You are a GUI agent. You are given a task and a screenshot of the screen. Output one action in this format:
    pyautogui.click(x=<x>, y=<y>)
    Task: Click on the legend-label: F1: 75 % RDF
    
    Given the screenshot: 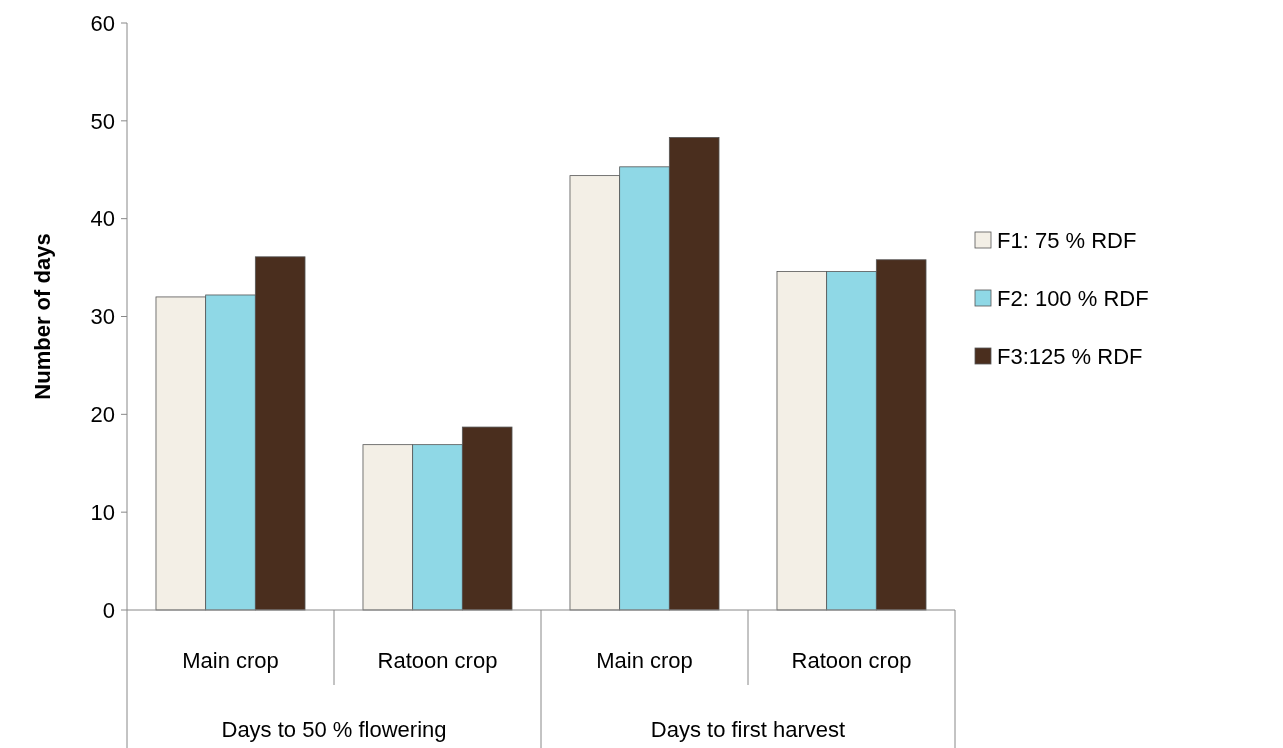 What is the action you would take?
    pyautogui.click(x=1067, y=240)
    